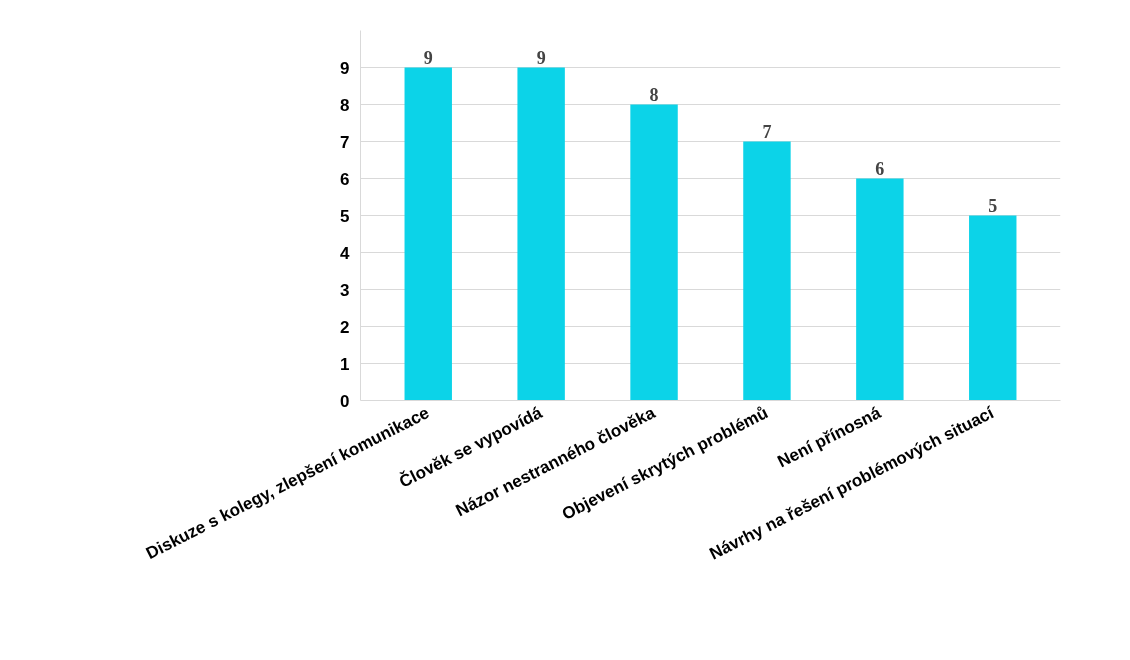 This screenshot has height=660, width=1130. What do you see at coordinates (345, 253) in the screenshot?
I see `y-tick-label: 4` at bounding box center [345, 253].